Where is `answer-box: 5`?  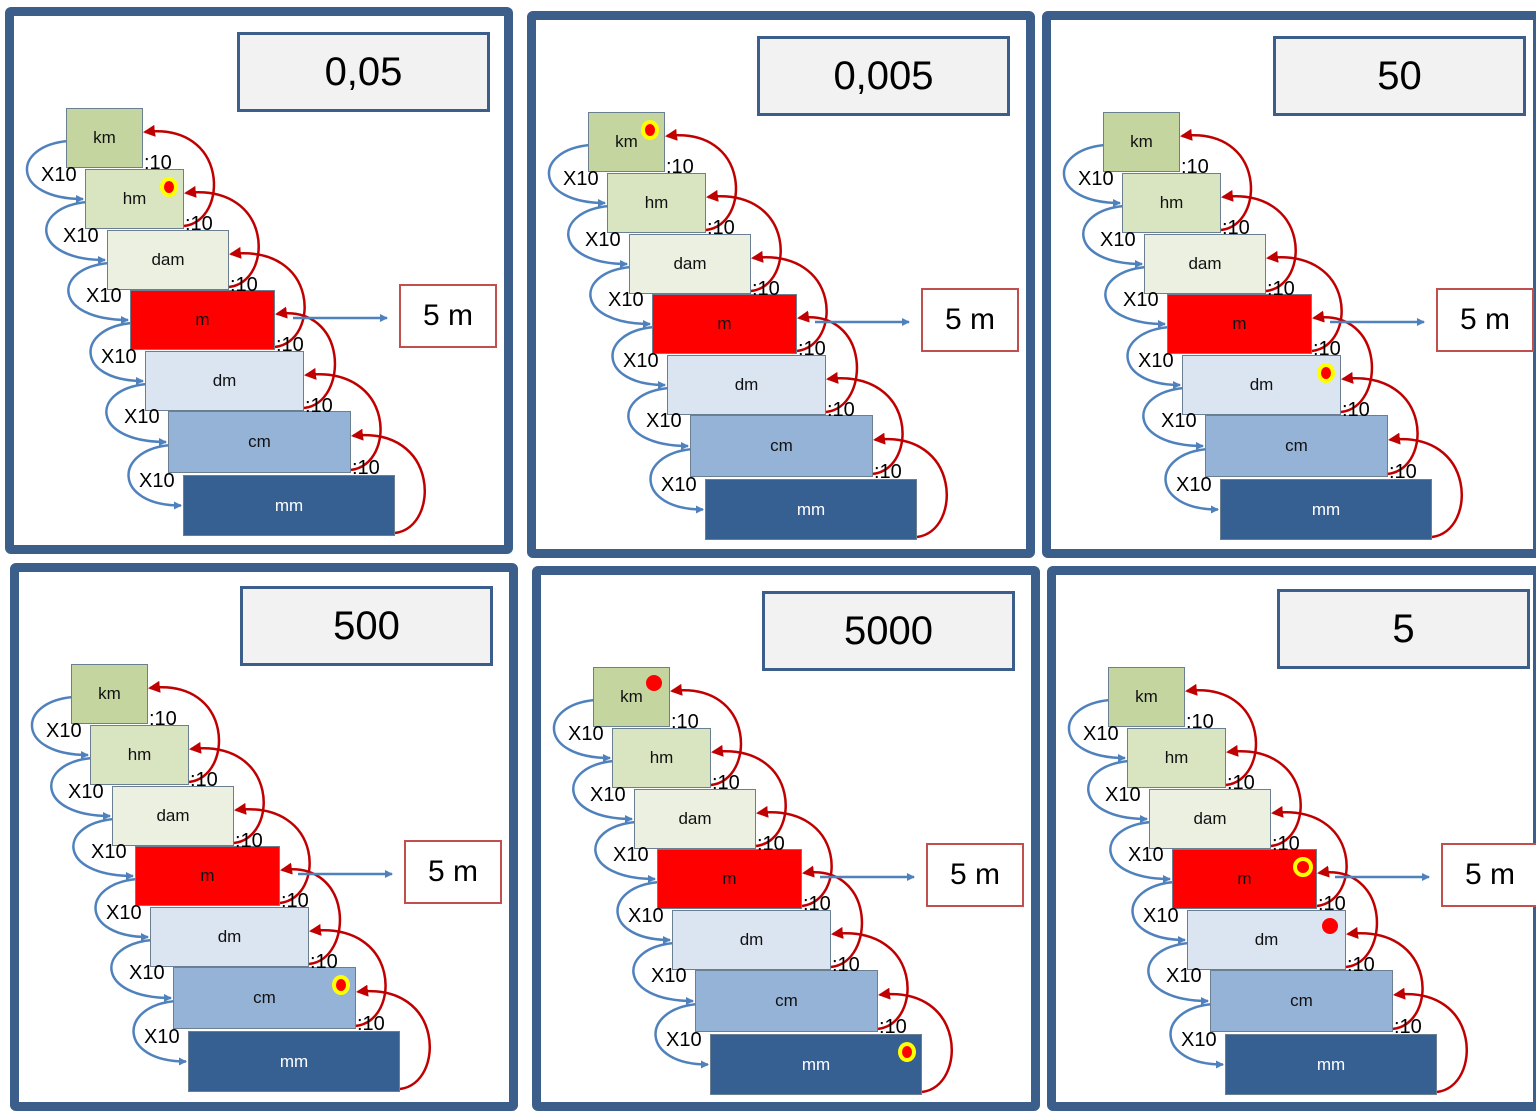 answer-box: 5 is located at coordinates (1403, 629).